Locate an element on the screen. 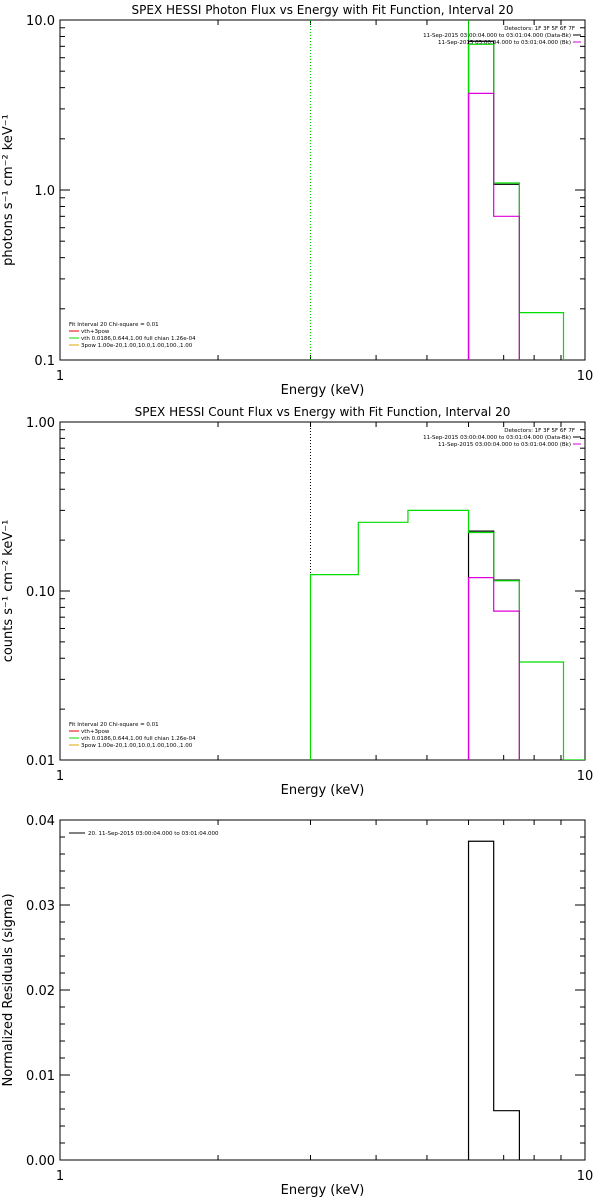 The width and height of the screenshot is (600, 1200). y-tick-label: 0.02 is located at coordinates (40, 991).